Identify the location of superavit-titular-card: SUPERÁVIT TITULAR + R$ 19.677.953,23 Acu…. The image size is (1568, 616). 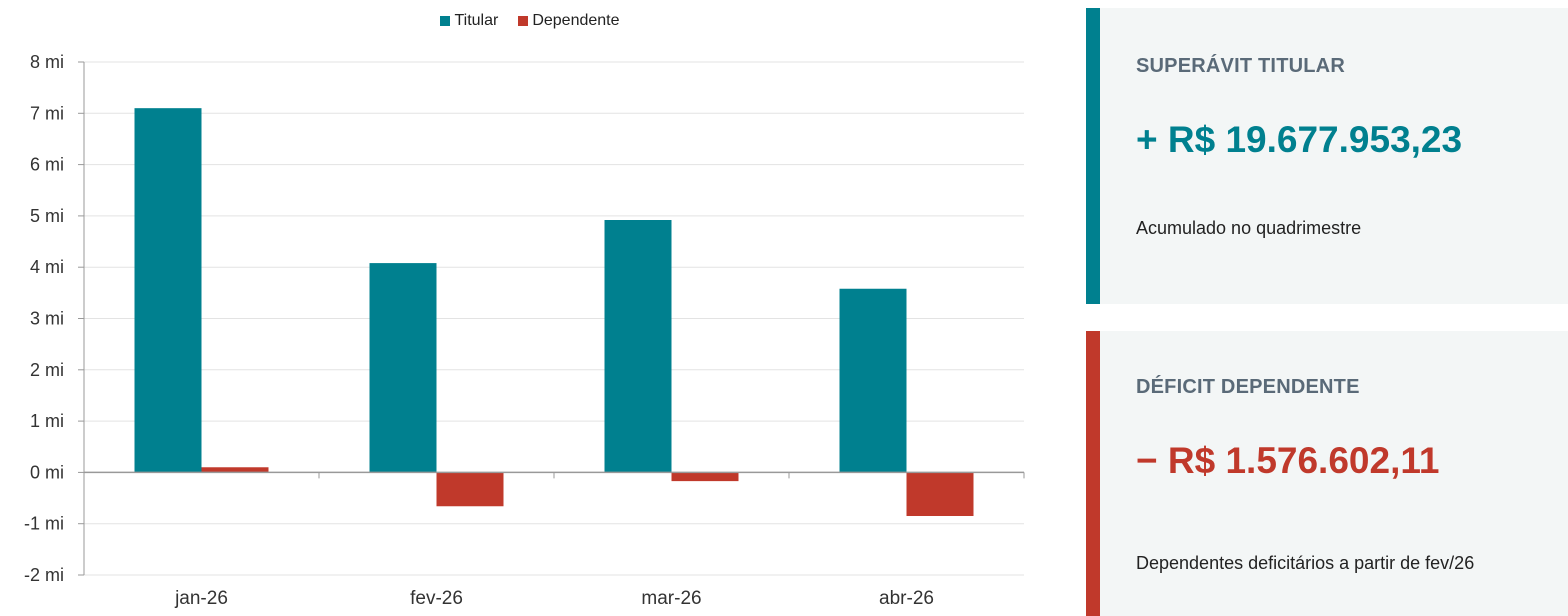
(1327, 156).